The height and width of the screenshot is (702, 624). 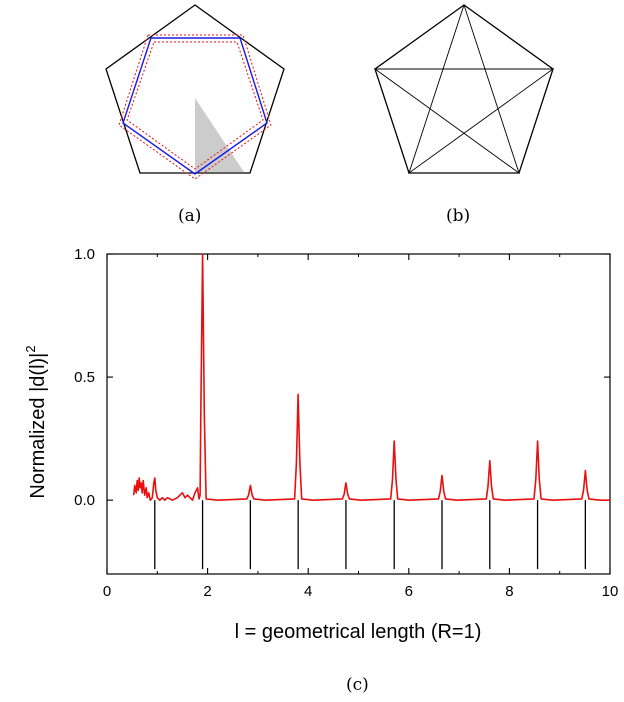 What do you see at coordinates (107, 591) in the screenshot?
I see `x-tick-label: 0` at bounding box center [107, 591].